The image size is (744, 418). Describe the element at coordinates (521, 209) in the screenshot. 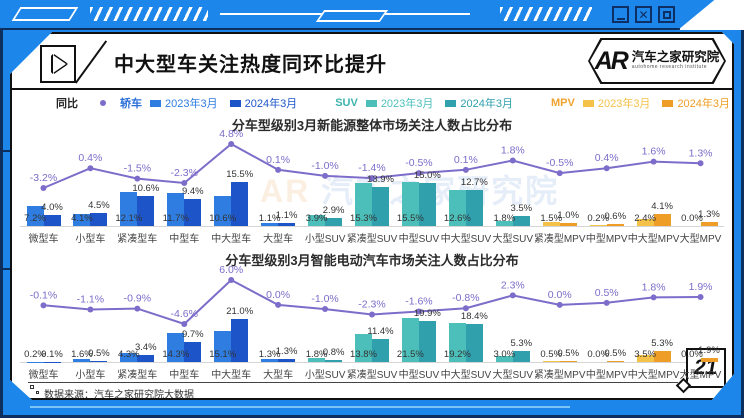

I see `value-label-2024: 3.5%` at that location.